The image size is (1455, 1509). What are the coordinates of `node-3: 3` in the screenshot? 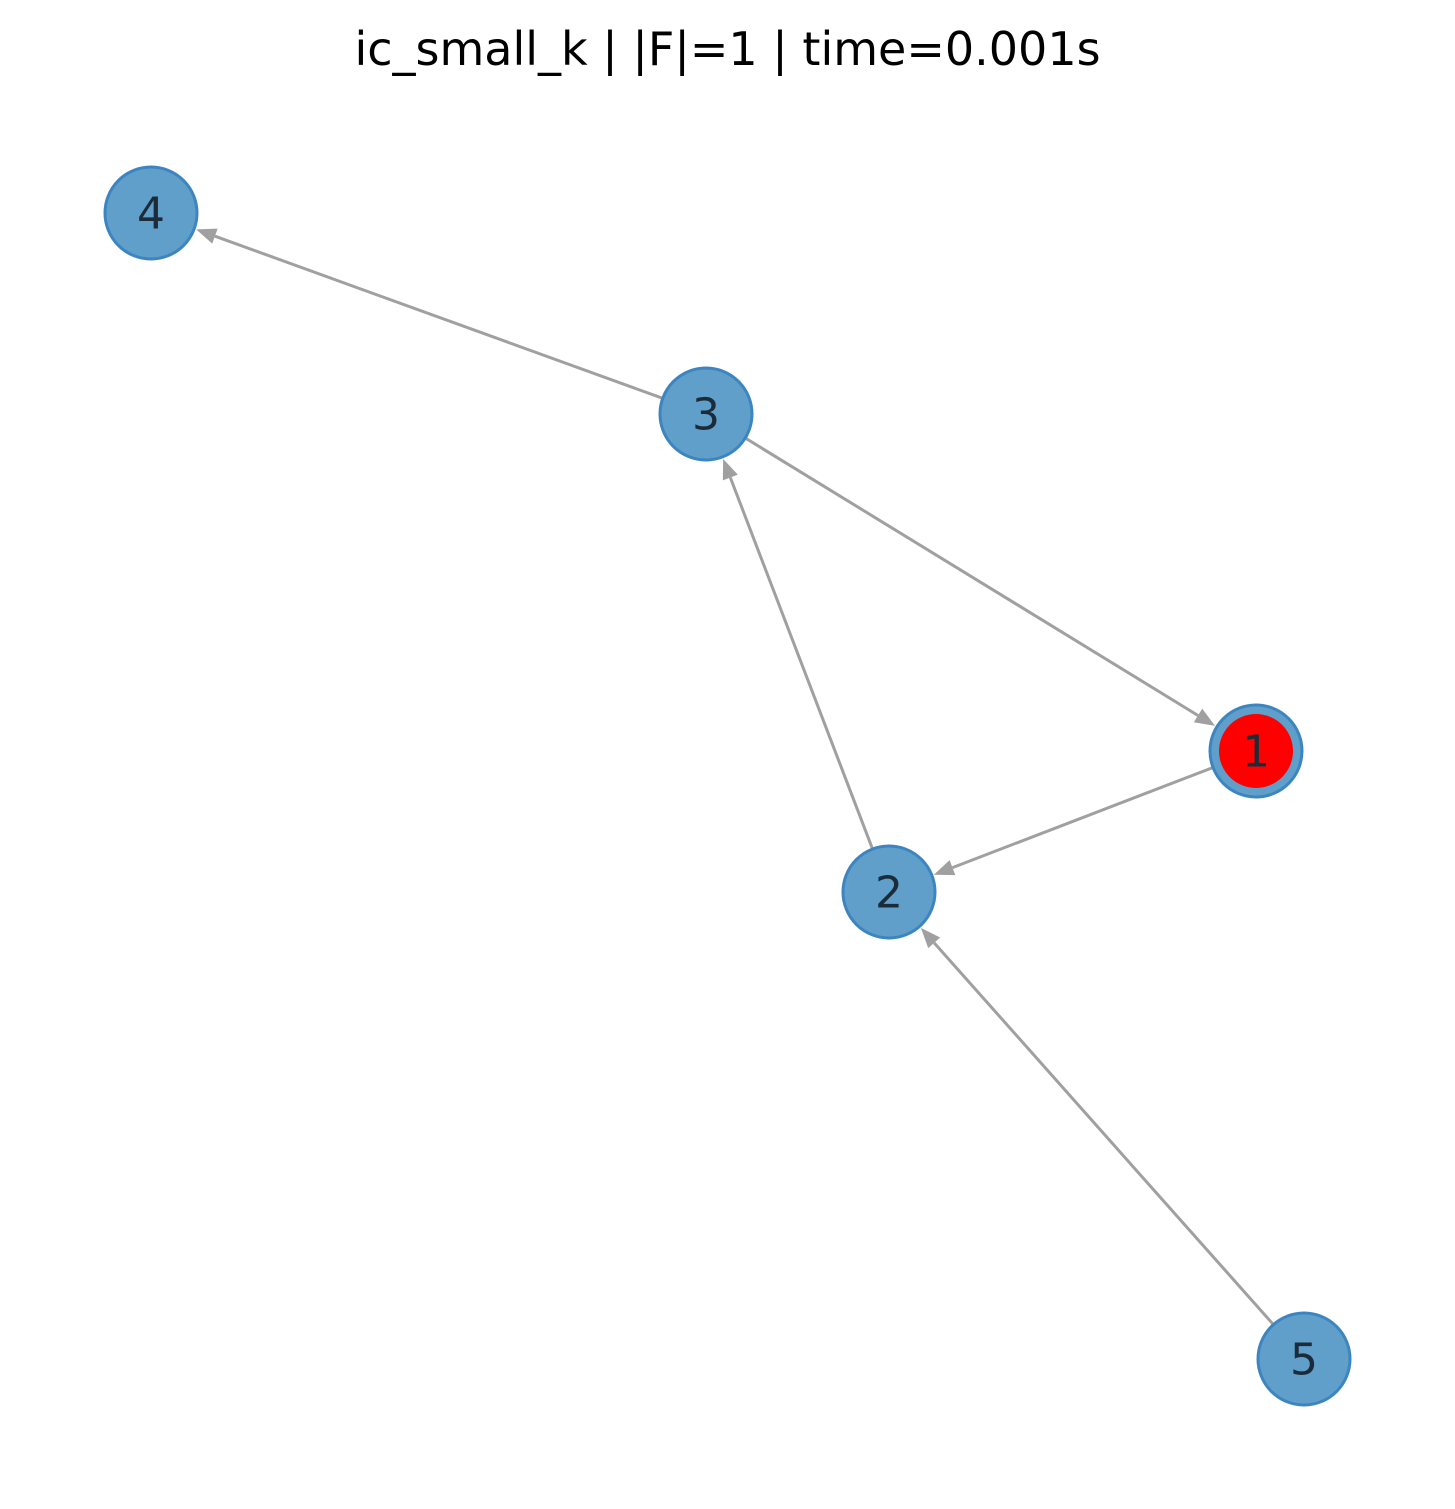 It's located at (706, 414).